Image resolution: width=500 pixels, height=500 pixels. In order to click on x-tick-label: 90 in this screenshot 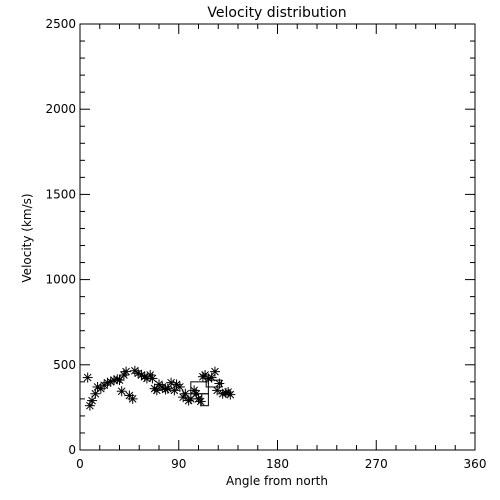, I will do `click(178, 464)`.